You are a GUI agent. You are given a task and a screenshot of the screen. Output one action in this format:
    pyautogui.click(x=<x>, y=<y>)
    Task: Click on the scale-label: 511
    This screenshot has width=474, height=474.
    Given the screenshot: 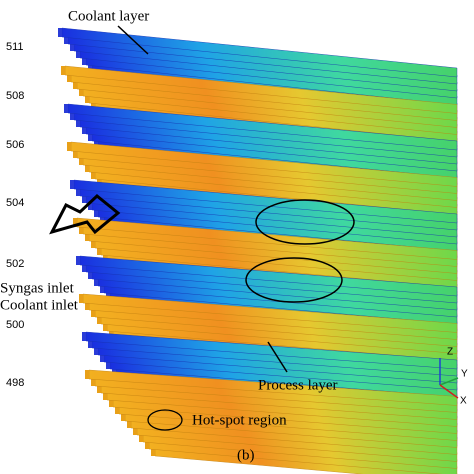 What is the action you would take?
    pyautogui.click(x=15, y=47)
    